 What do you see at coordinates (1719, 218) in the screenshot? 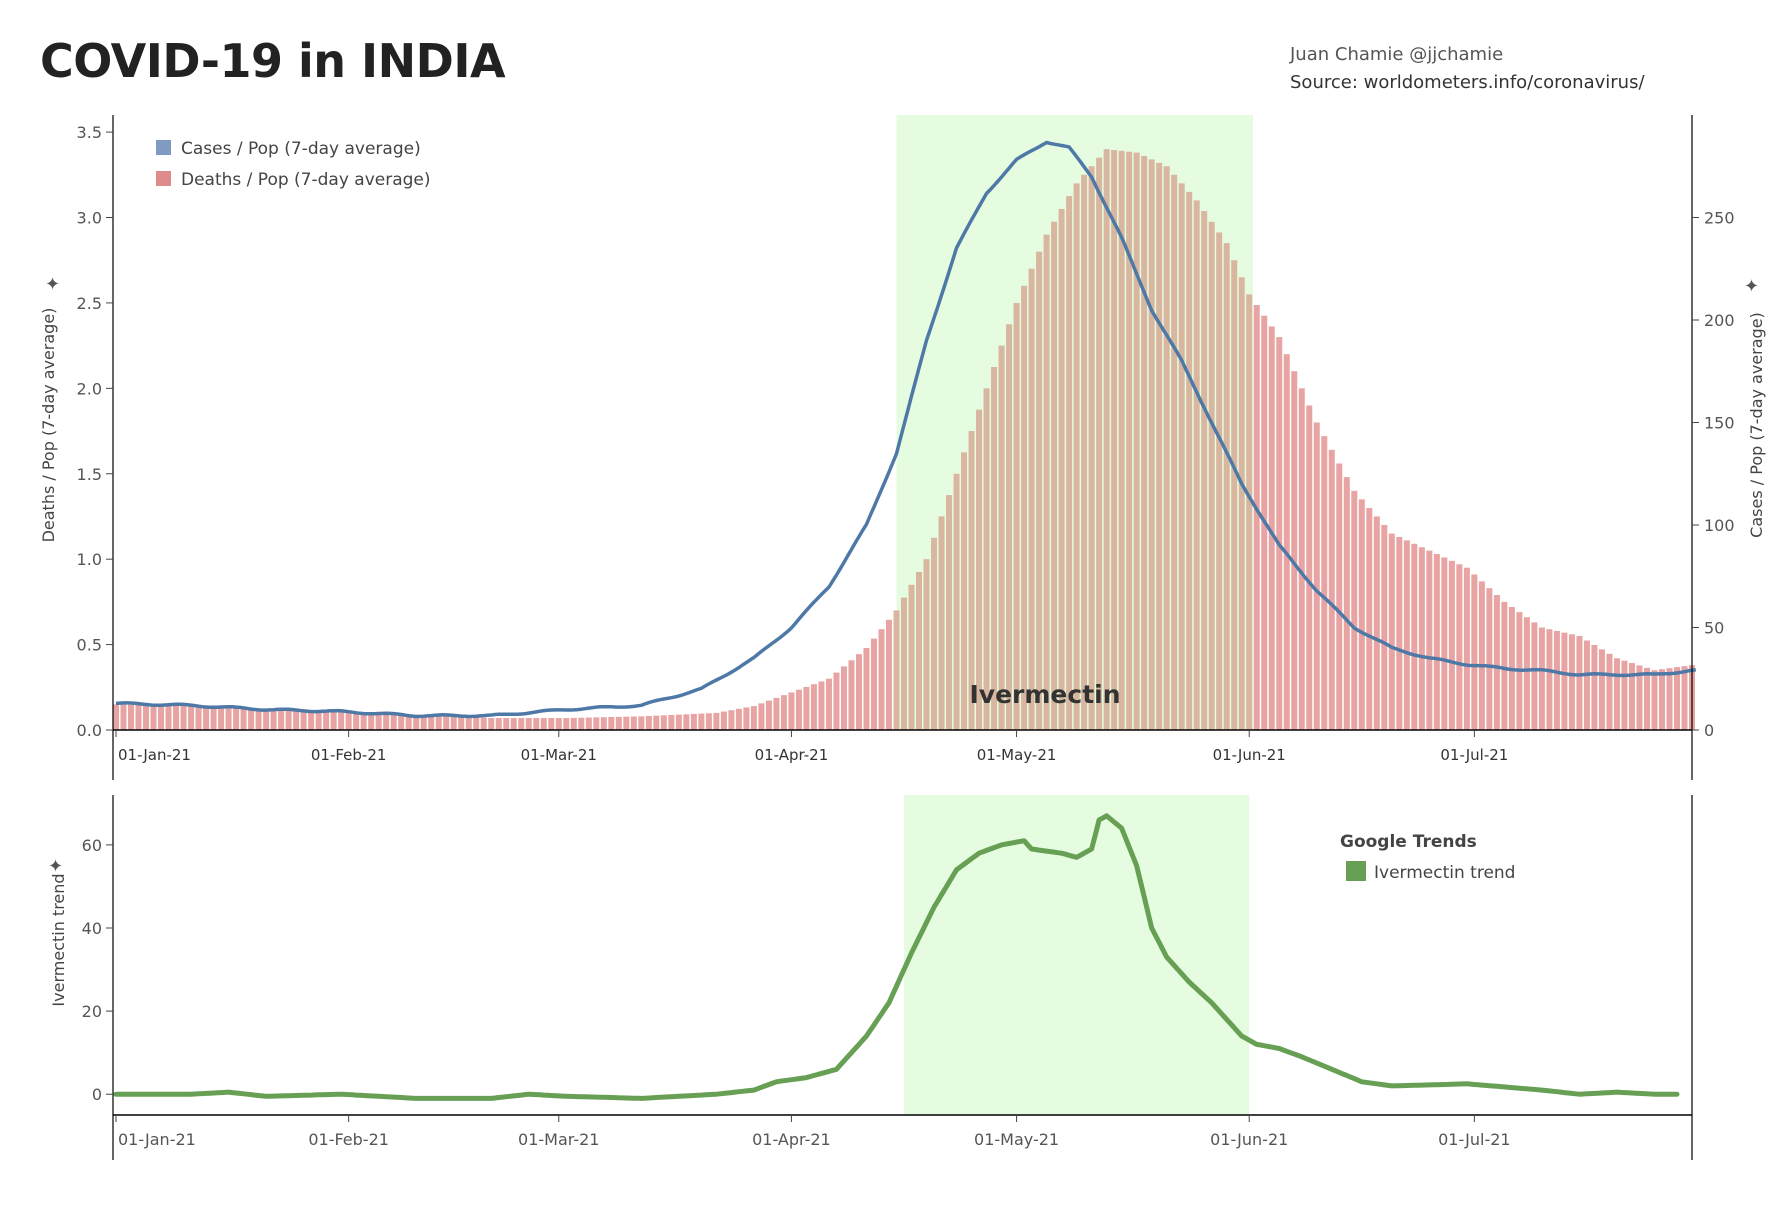
I see `right-tick-label: 250` at bounding box center [1719, 218].